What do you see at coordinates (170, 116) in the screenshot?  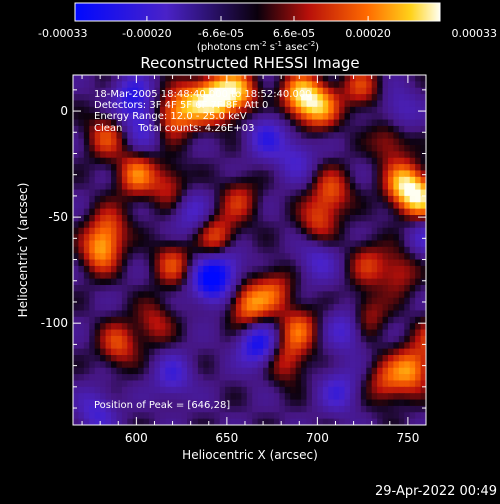 I see `annotation-energy-range: Energy Range: 12.0 - 25.0 keV` at bounding box center [170, 116].